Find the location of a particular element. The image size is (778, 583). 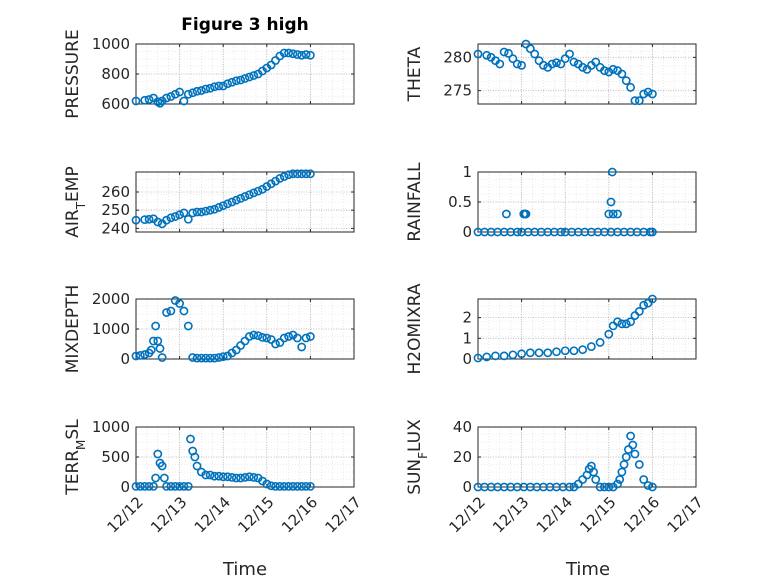

x-tick-label: 12/13 is located at coordinates (168, 514).